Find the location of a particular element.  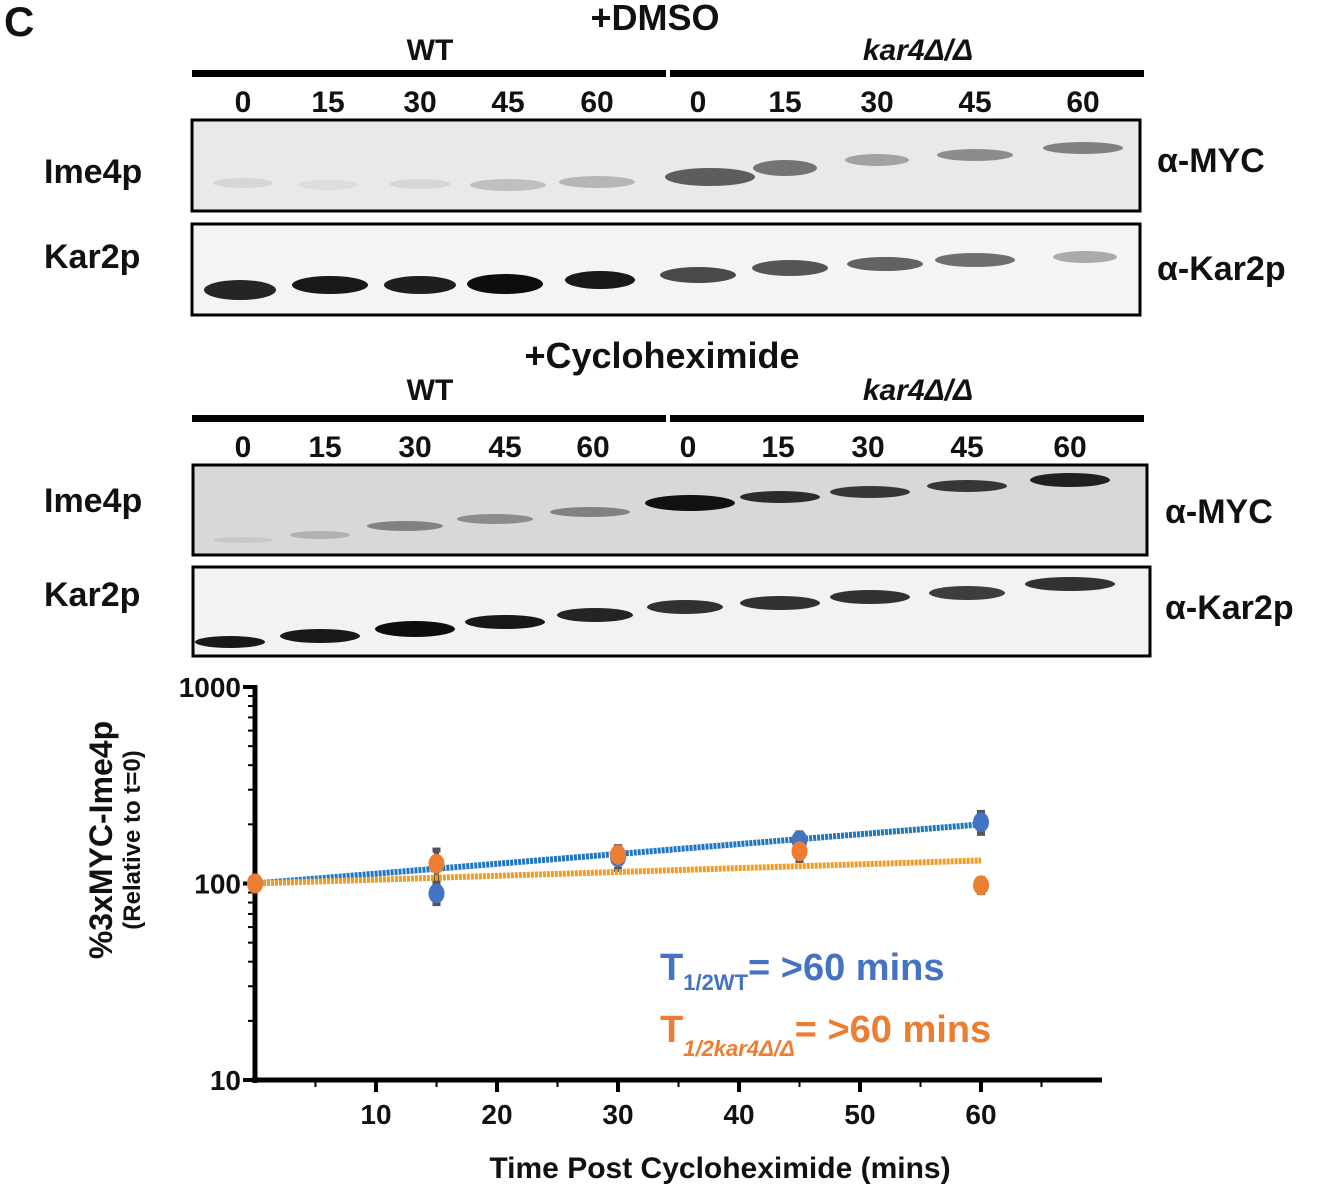

y-tick-label: 10 is located at coordinates (225, 1080).